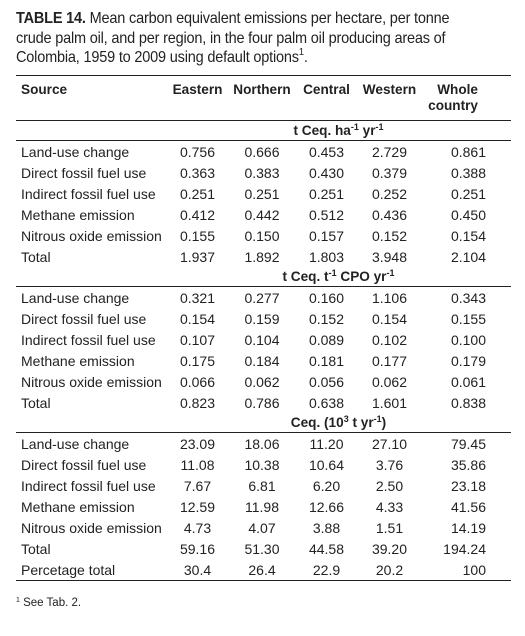 The width and height of the screenshot is (525, 636). I want to click on cell-whole-country: 79.45, so click(468, 443).